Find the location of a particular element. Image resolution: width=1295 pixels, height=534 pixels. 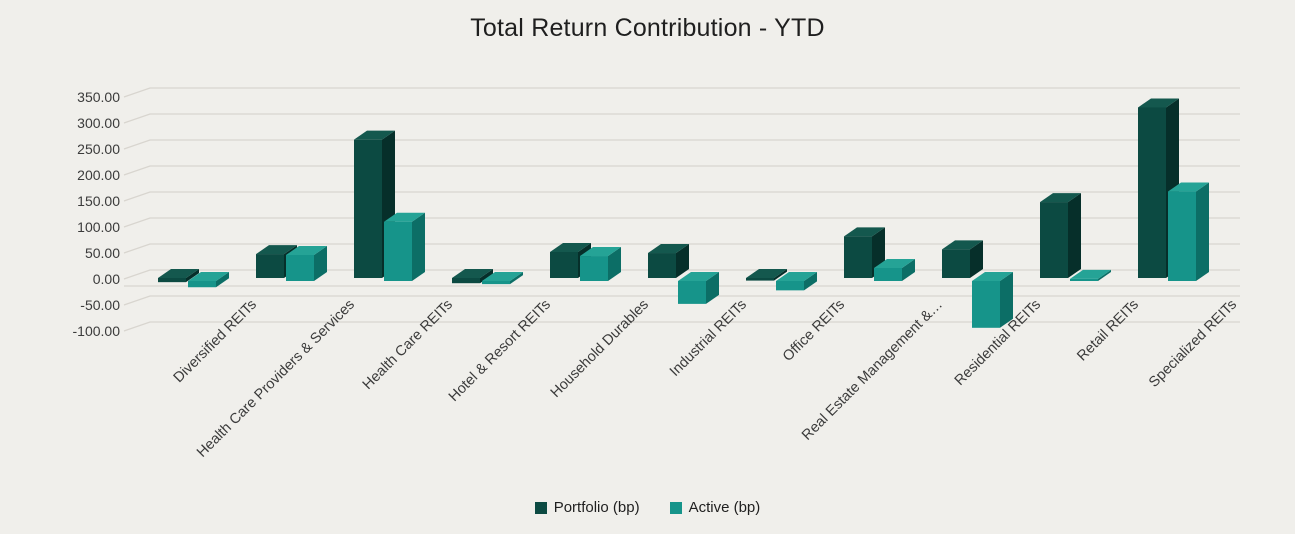

bar-active-7-side is located at coordinates (810, 281).